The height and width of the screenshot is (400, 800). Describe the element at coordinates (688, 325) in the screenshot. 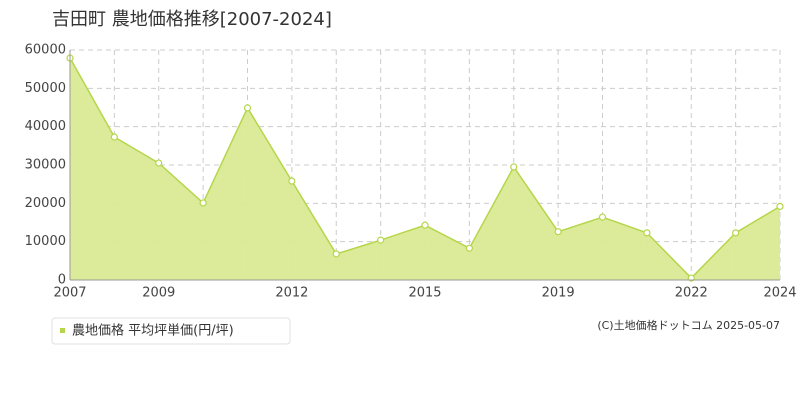

I see `credit: (C)土地価格ドットコム 2025-05-07` at that location.